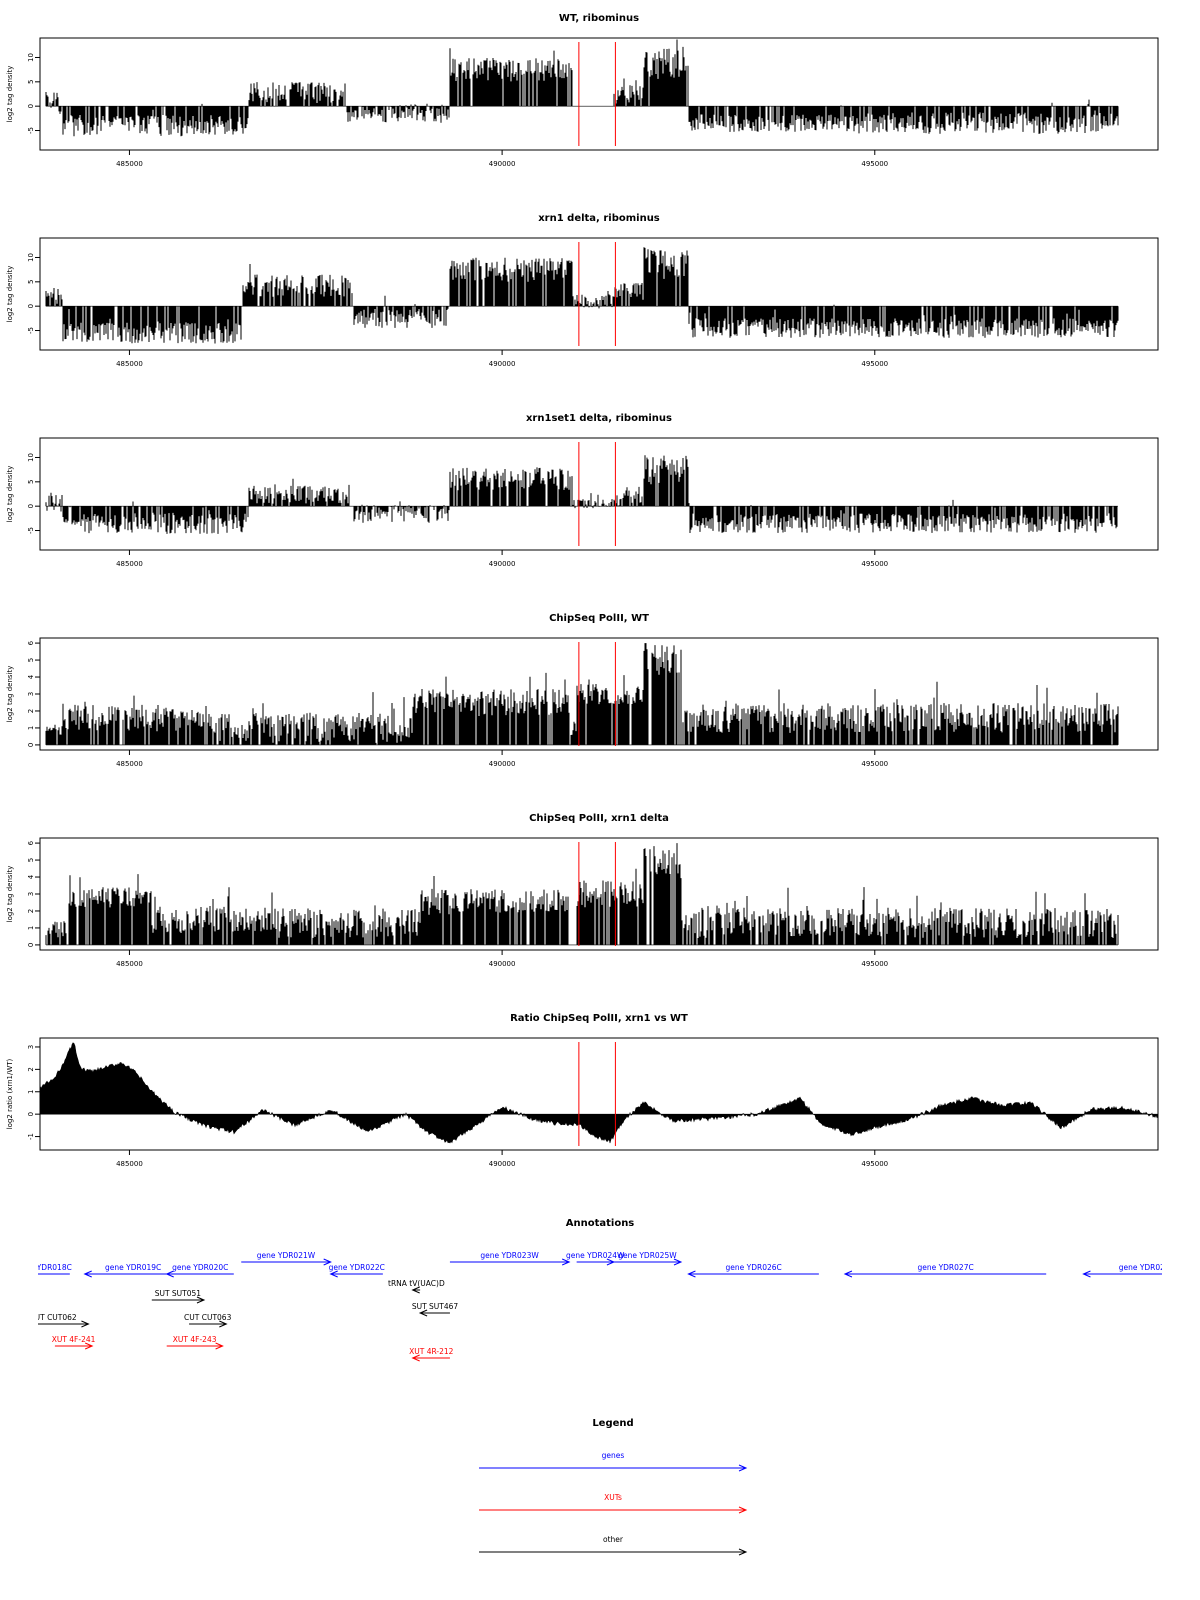 The width and height of the screenshot is (1200, 1600). I want to click on annotation-feature: gene YDR022C, so click(357, 1270).